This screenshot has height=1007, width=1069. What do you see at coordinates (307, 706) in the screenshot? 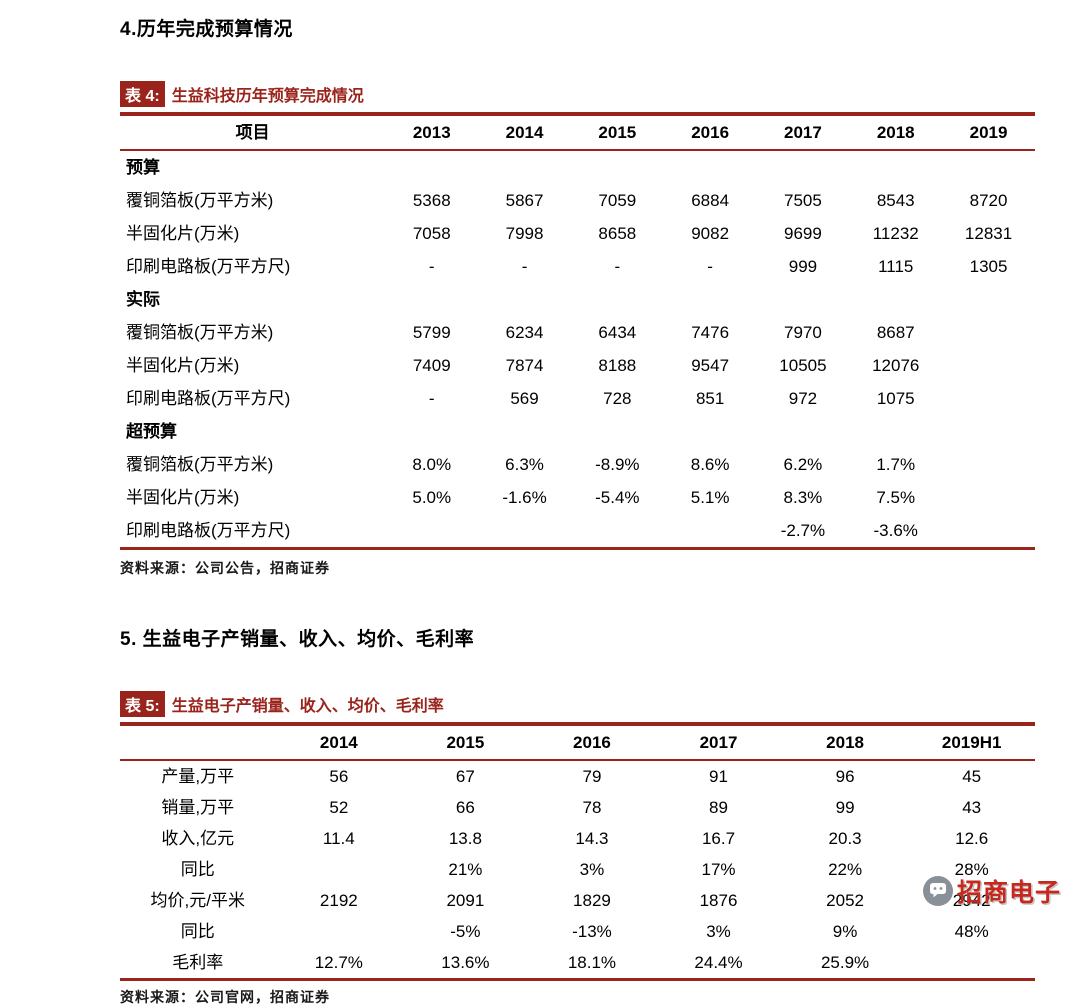
I see `table5-caption-title: 生益电子产销量、收入、均价、毛利率` at bounding box center [307, 706].